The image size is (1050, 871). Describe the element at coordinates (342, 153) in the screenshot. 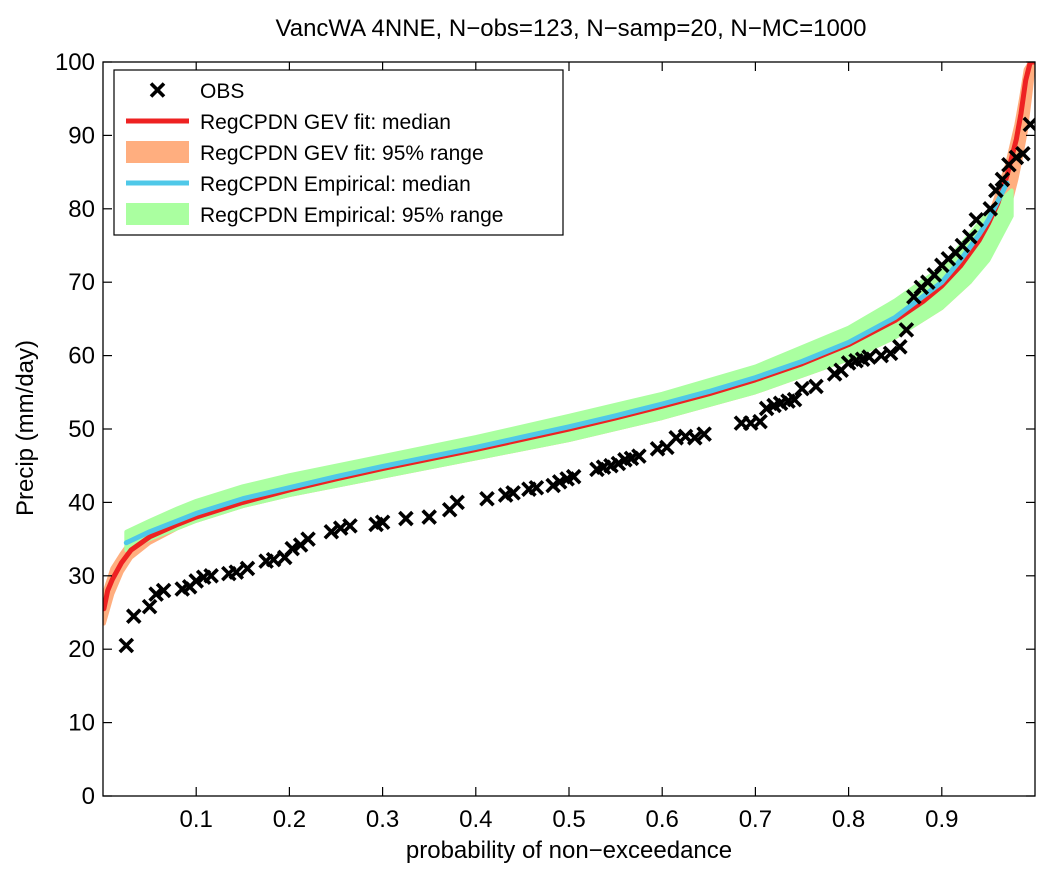

I see `legend-label: RegCPDN GEV fit: 95% range` at that location.